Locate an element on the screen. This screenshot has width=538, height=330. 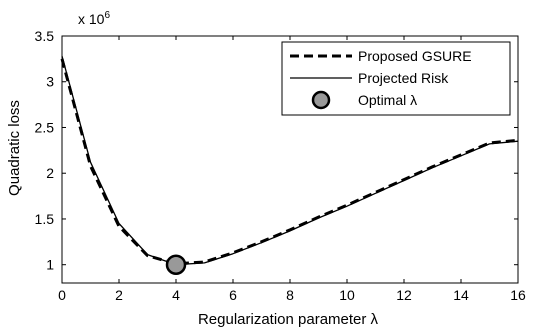
y-tick-label: 1.5 is located at coordinates (45, 219).